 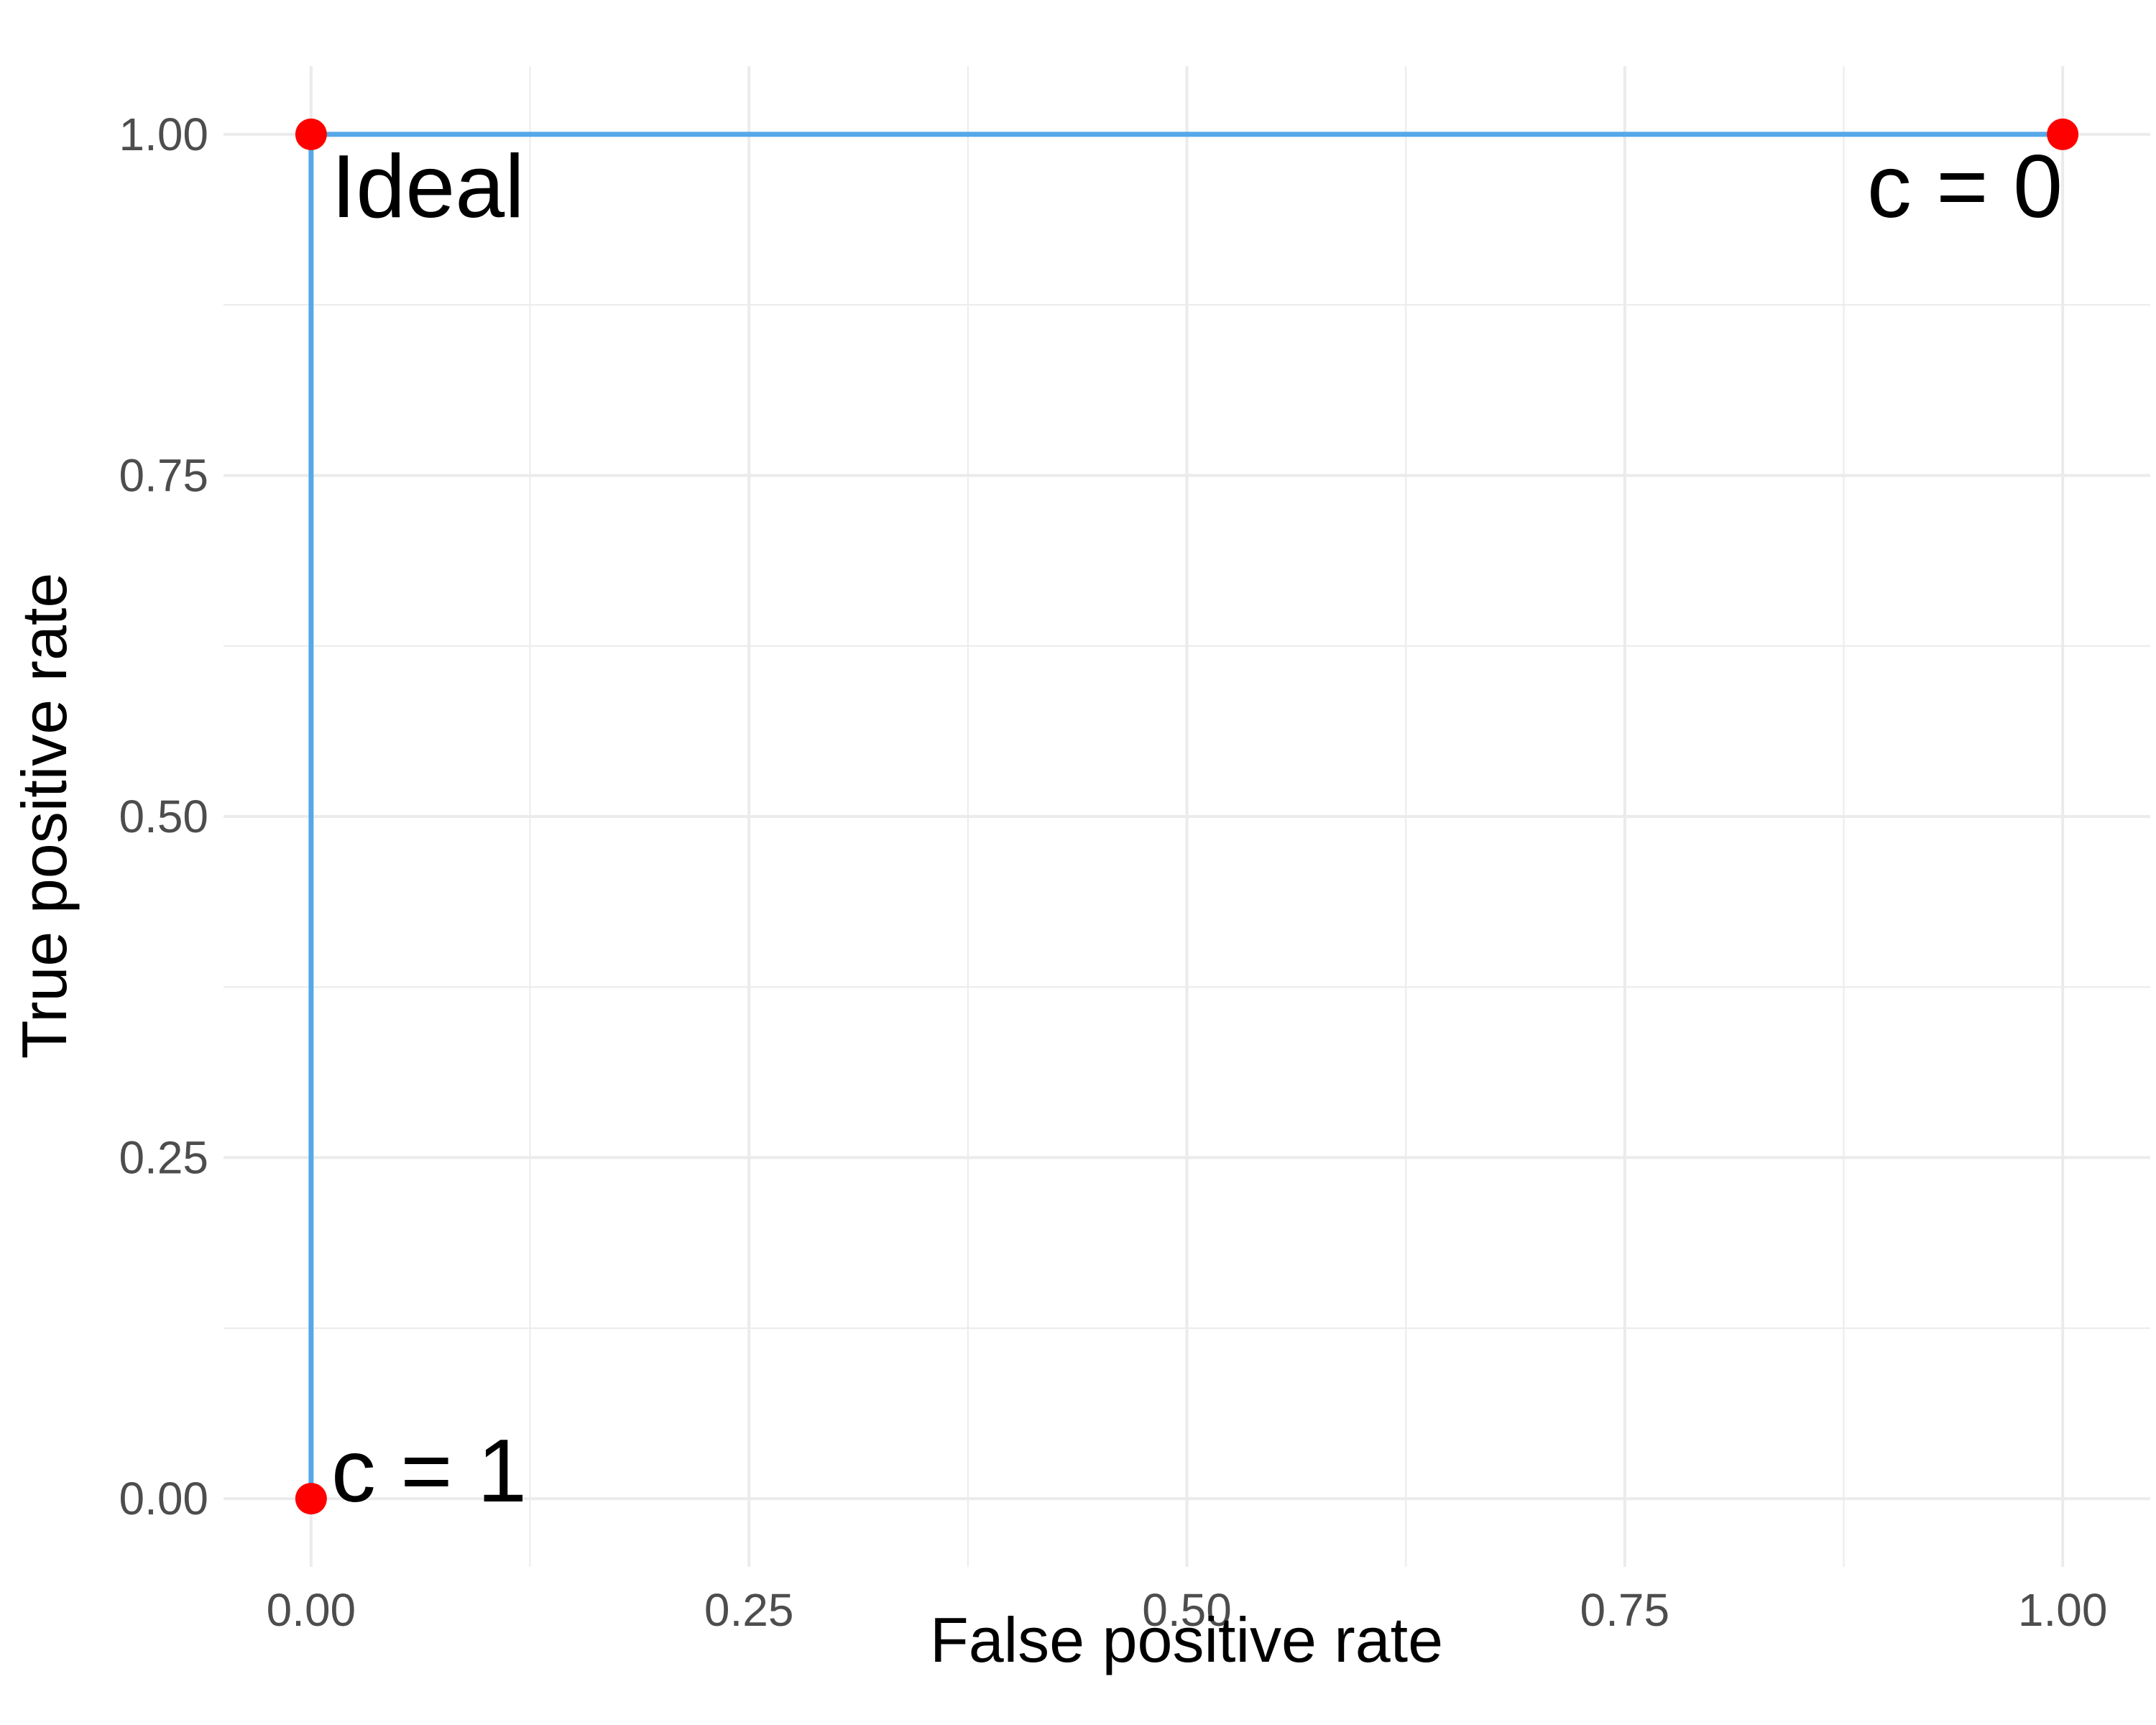 What do you see at coordinates (163, 1498) in the screenshot?
I see `y-tick-label-0: 0.00` at bounding box center [163, 1498].